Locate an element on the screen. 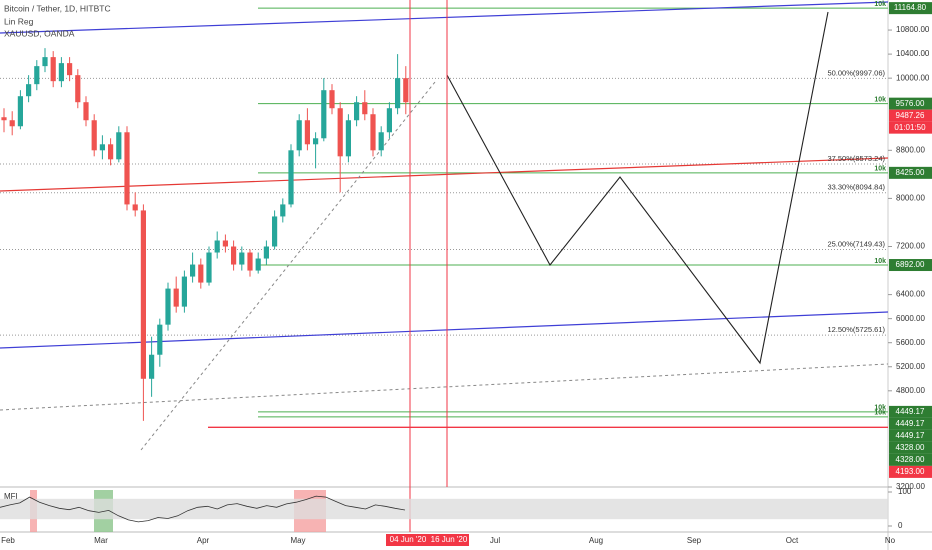 This screenshot has height=550, width=932. price-badge-label: 9576.00 is located at coordinates (910, 103).